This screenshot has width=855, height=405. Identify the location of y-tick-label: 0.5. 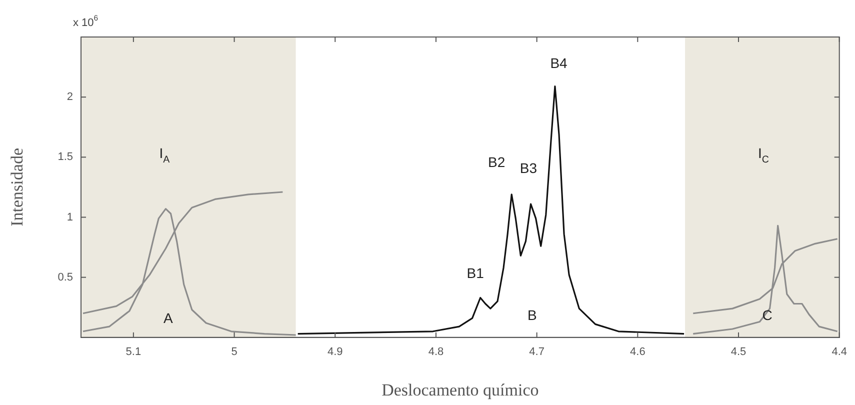
(65, 277).